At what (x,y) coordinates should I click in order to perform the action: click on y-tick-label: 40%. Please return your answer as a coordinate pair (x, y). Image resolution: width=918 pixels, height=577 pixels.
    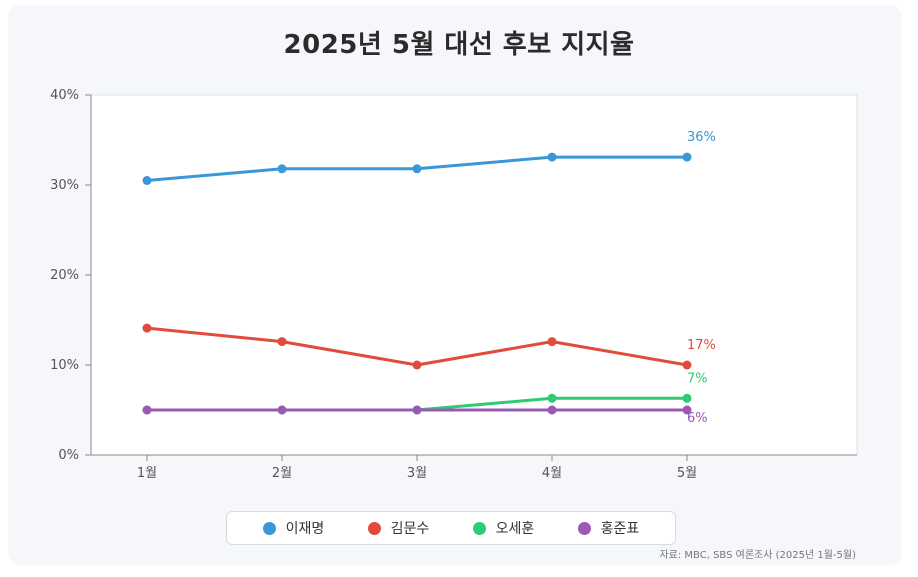
    Looking at the image, I should click on (64, 95).